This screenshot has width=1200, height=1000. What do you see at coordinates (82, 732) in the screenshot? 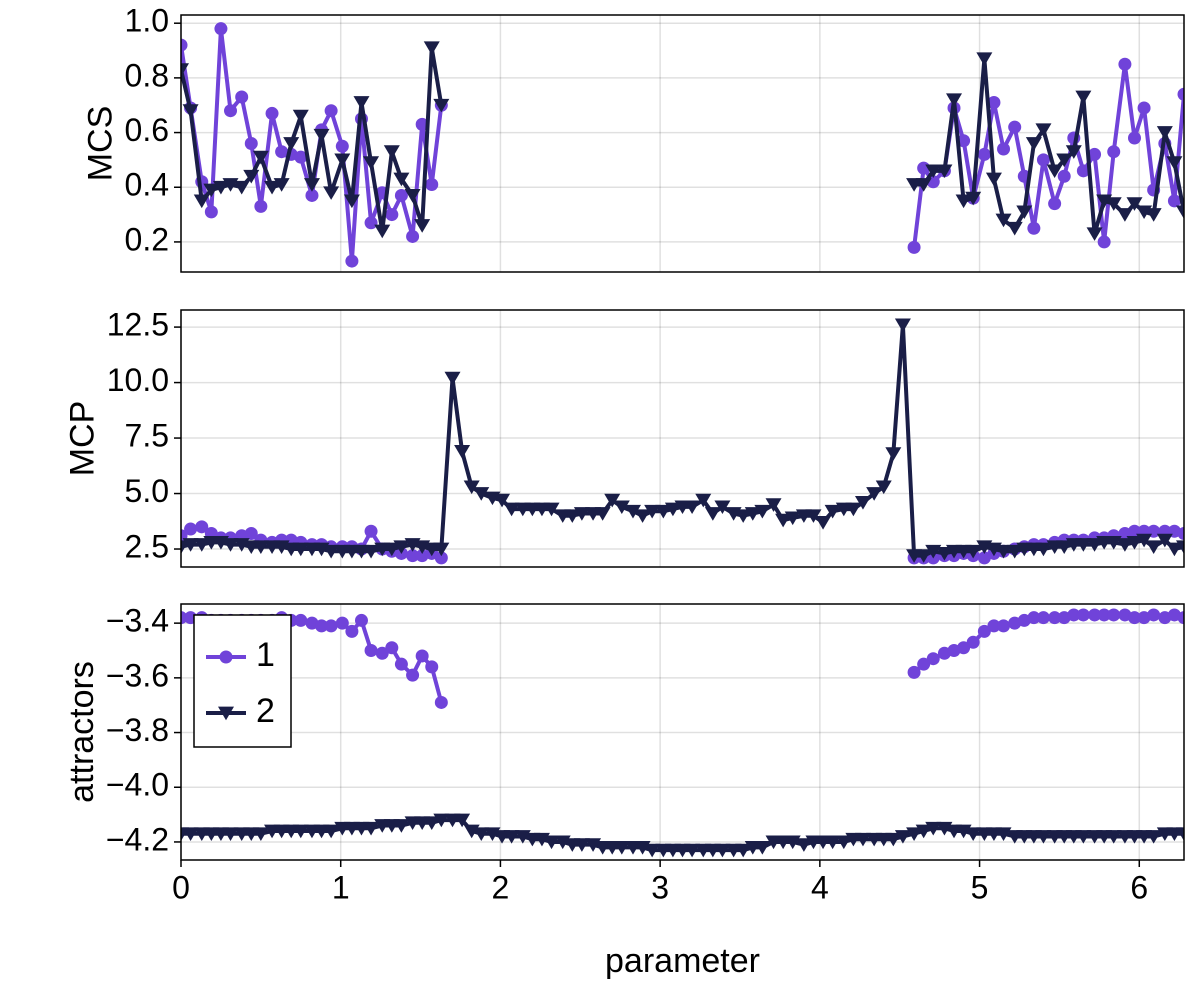
I see `y-axis-label: attractors` at bounding box center [82, 732].